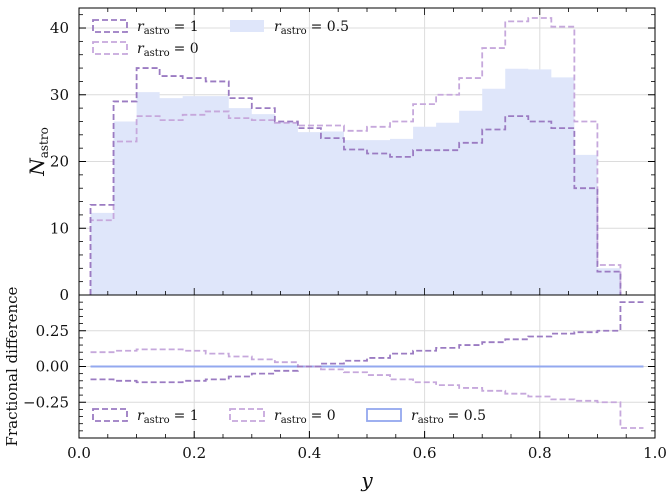  Describe the element at coordinates (79, 453) in the screenshot. I see `x-tick-label: 0.0` at that location.